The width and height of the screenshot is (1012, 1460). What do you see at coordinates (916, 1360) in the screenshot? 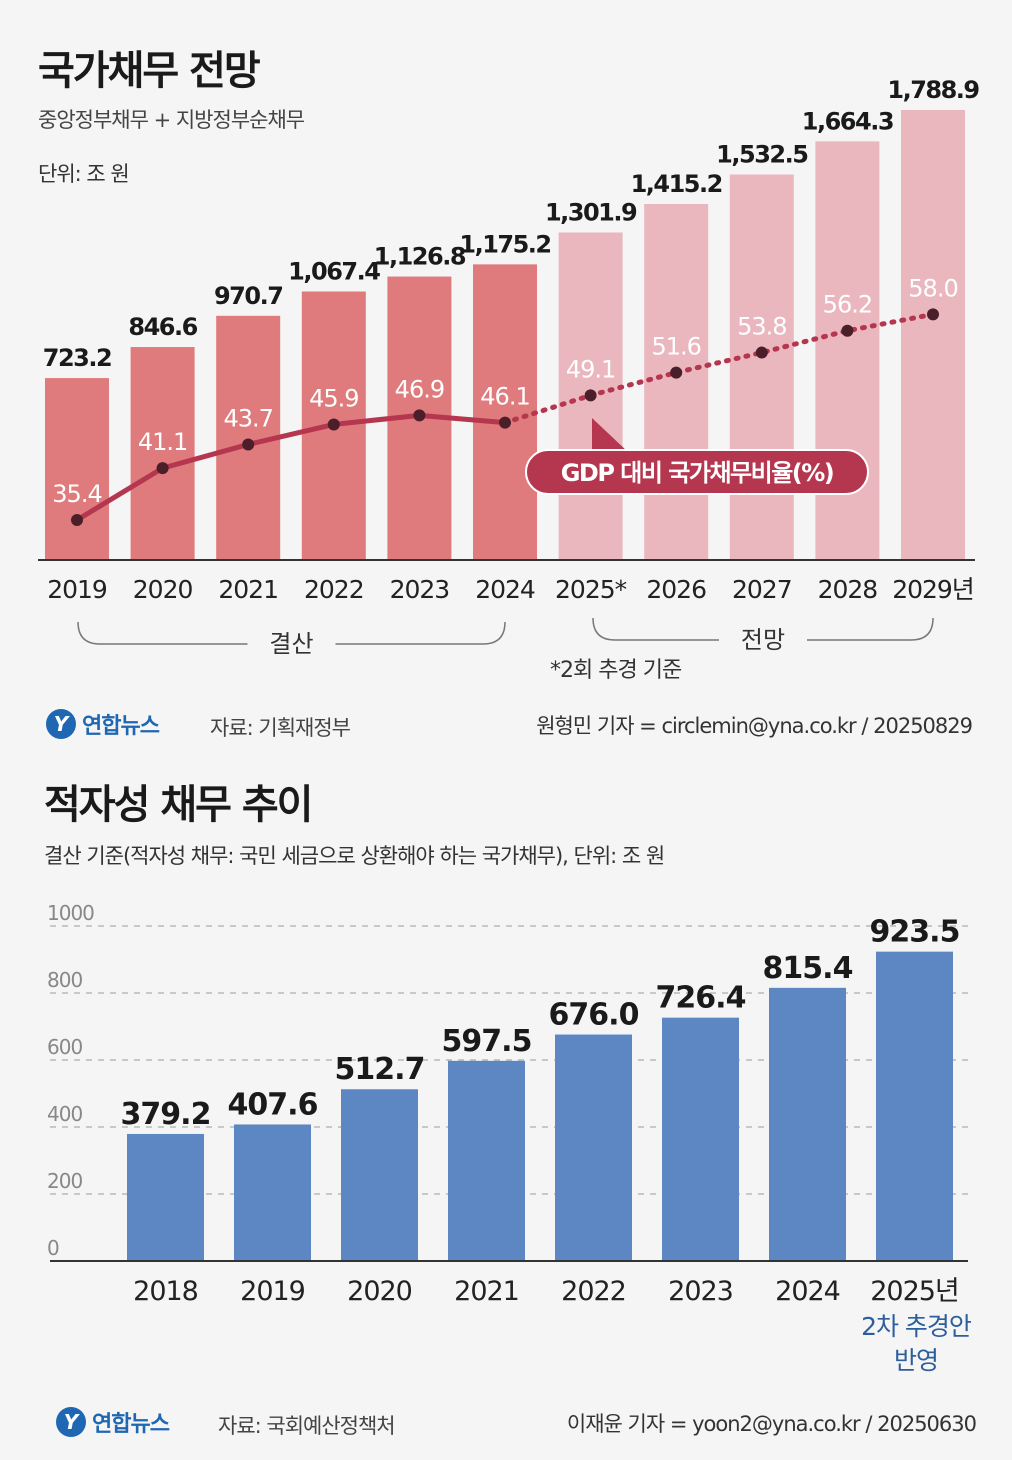
I see `chart2-note-line2: 반영` at bounding box center [916, 1360].